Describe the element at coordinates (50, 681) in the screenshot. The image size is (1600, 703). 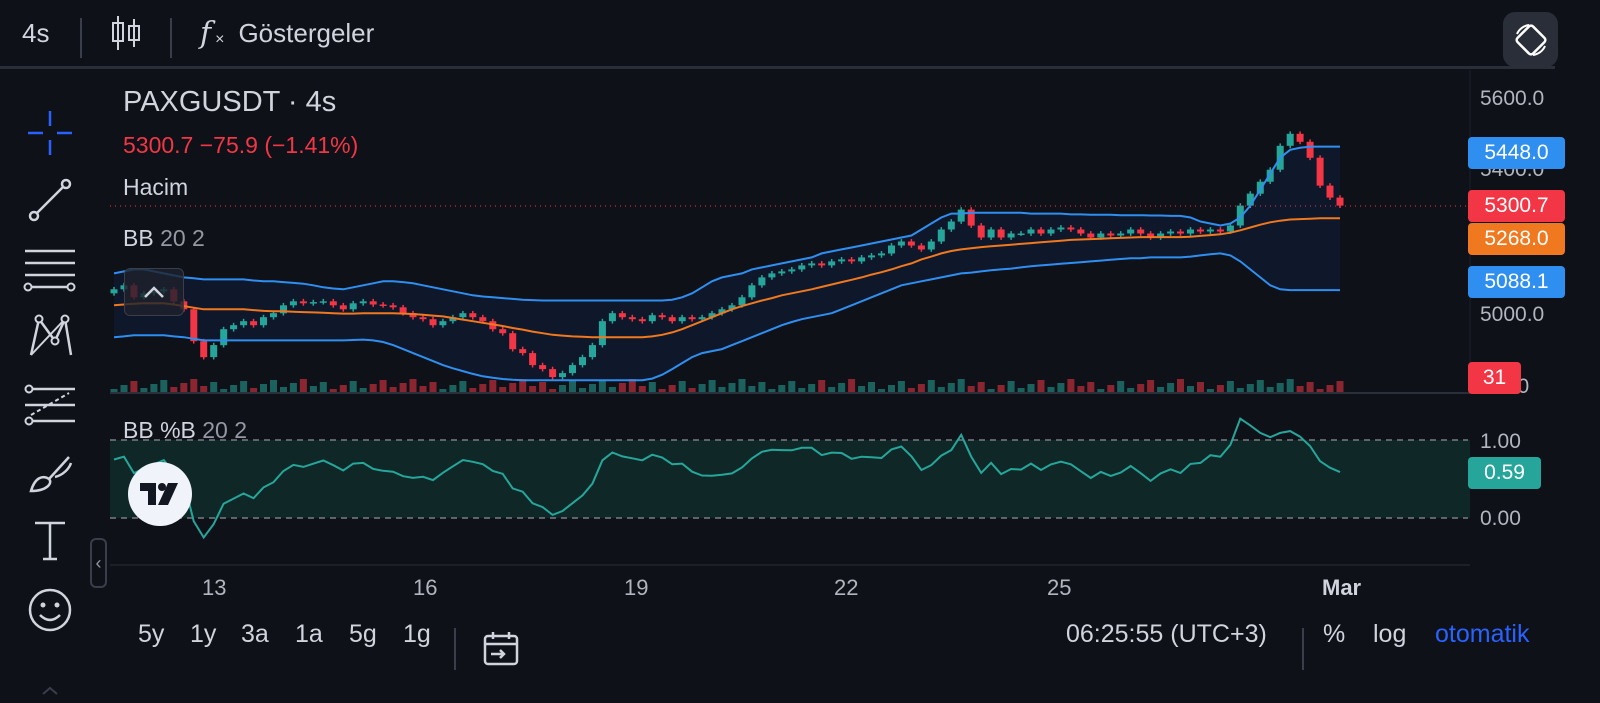
I see `more-tools-caret` at that location.